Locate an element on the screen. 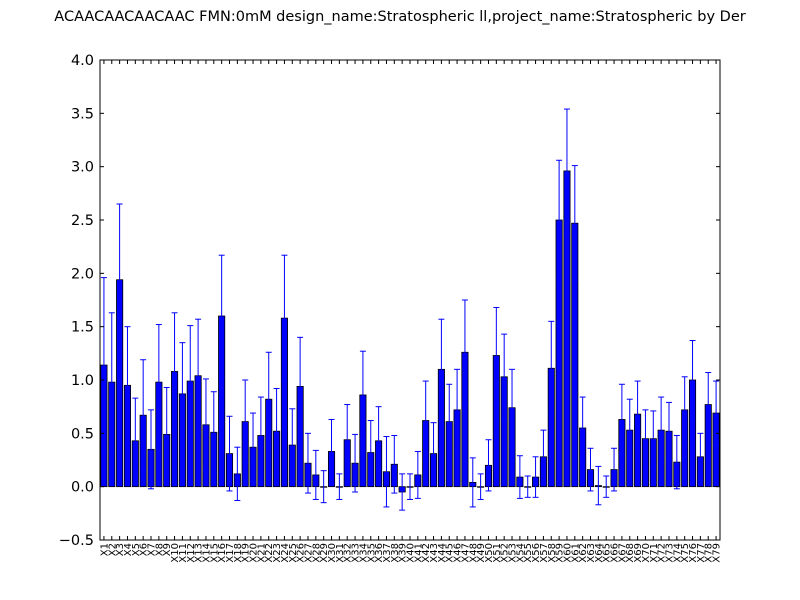 Image resolution: width=800 pixels, height=600 pixels. error-bar-x64 is located at coordinates (598, 485).